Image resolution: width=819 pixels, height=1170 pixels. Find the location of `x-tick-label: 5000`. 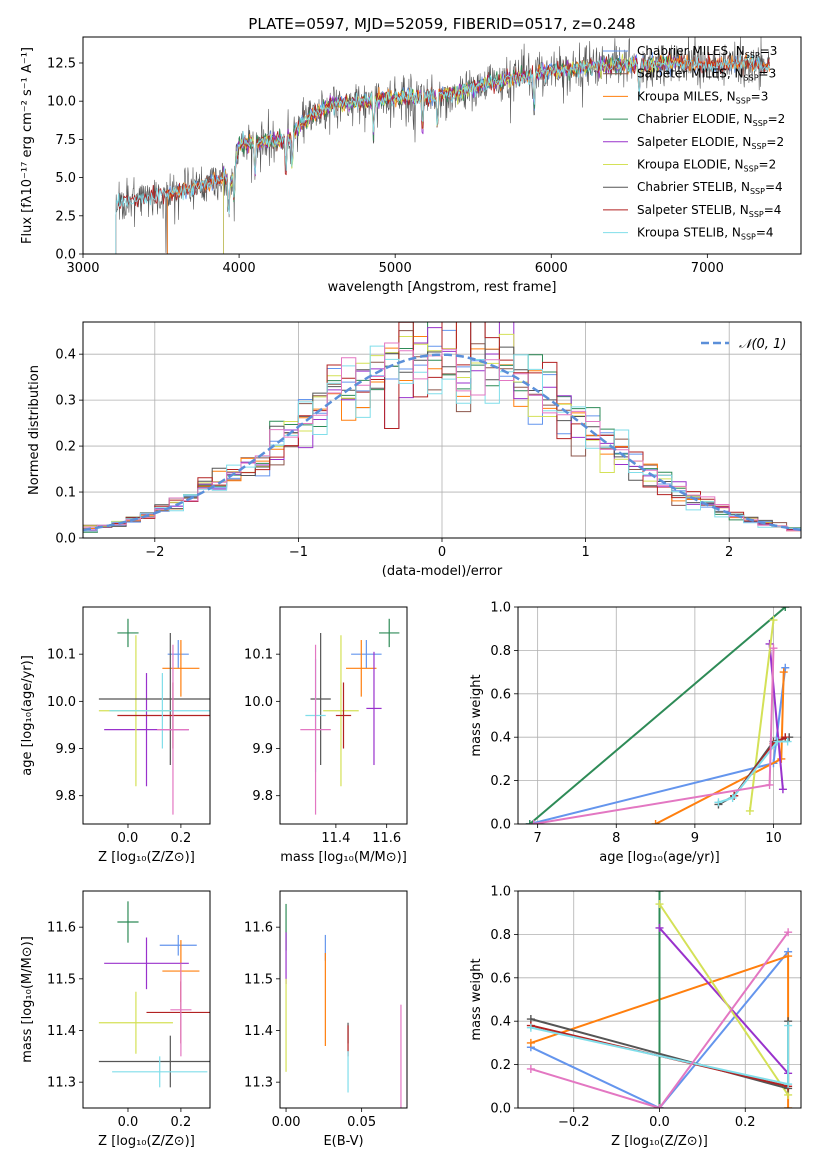

x-tick-label: 5000 is located at coordinates (395, 268).